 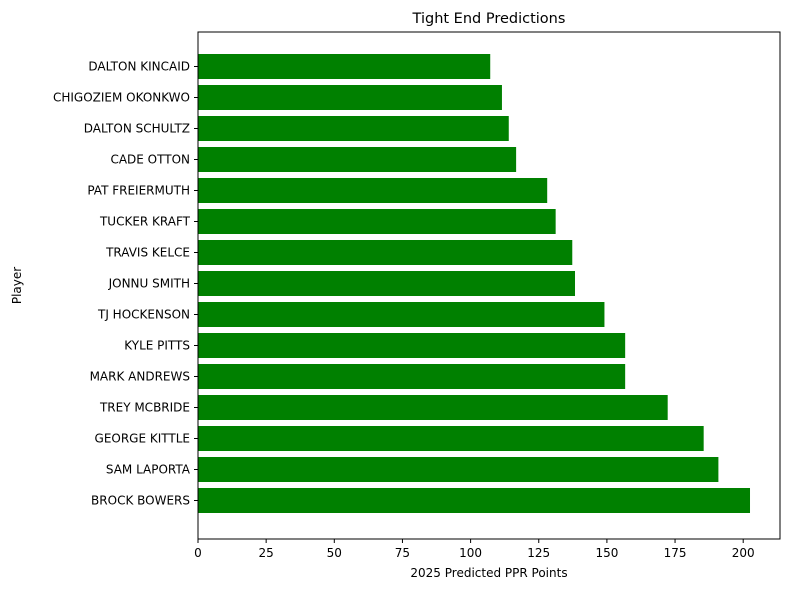 I want to click on y-tick-label: DALTON KINCAID, so click(x=139, y=67).